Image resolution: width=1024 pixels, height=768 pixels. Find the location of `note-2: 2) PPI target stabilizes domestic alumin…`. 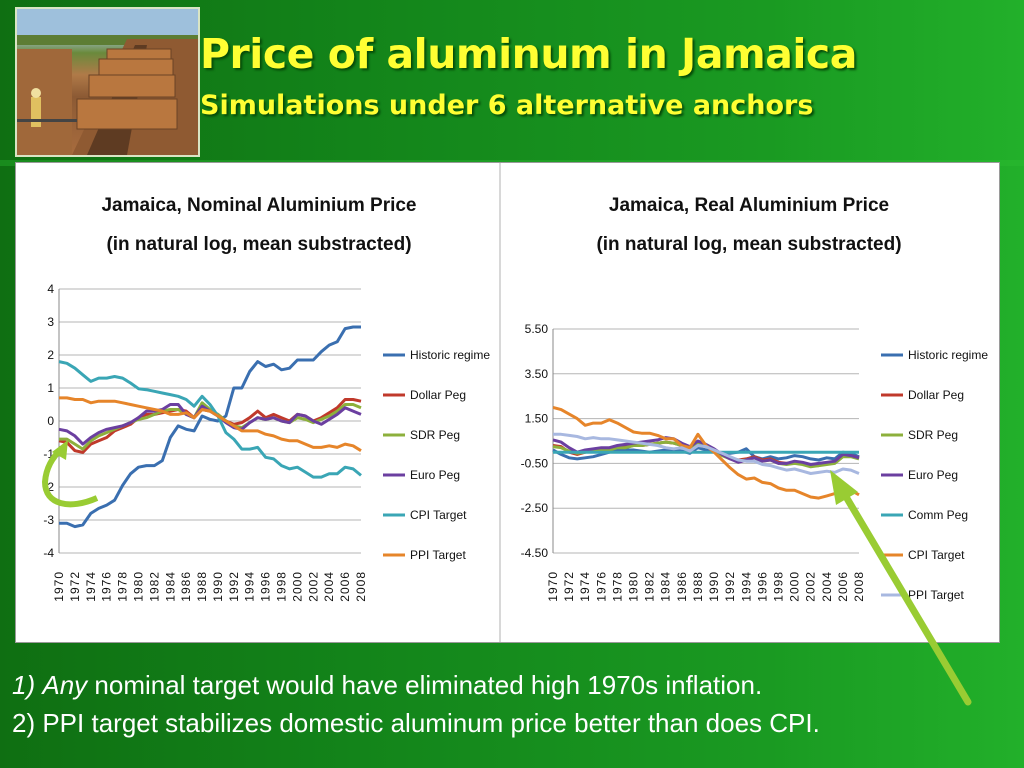

note-2: 2) PPI target stabilizes domestic alumin… is located at coordinates (416, 723).